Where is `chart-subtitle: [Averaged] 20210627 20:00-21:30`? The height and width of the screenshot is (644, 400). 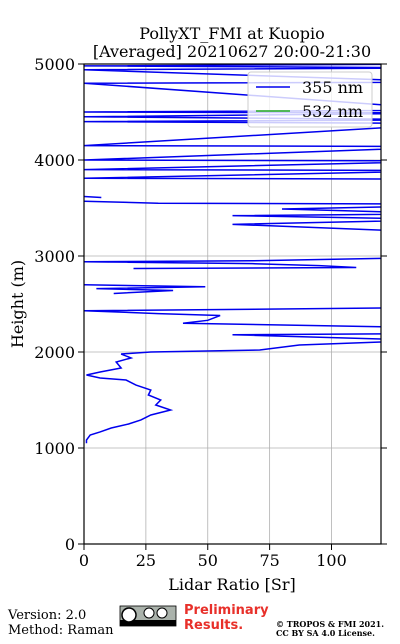 chart-subtitle: [Averaged] 20210627 20:00-21:30 is located at coordinates (232, 51).